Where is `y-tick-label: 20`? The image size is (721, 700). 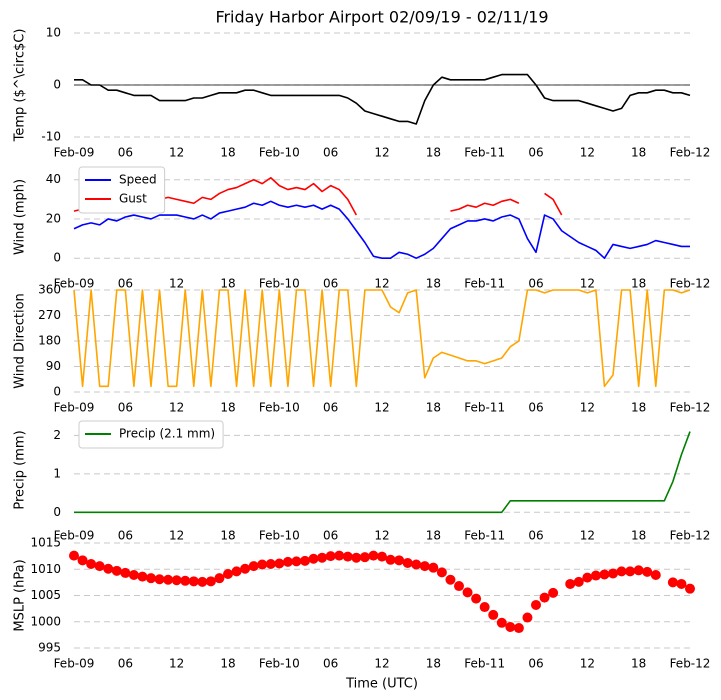
y-tick-label: 20 is located at coordinates (53, 218).